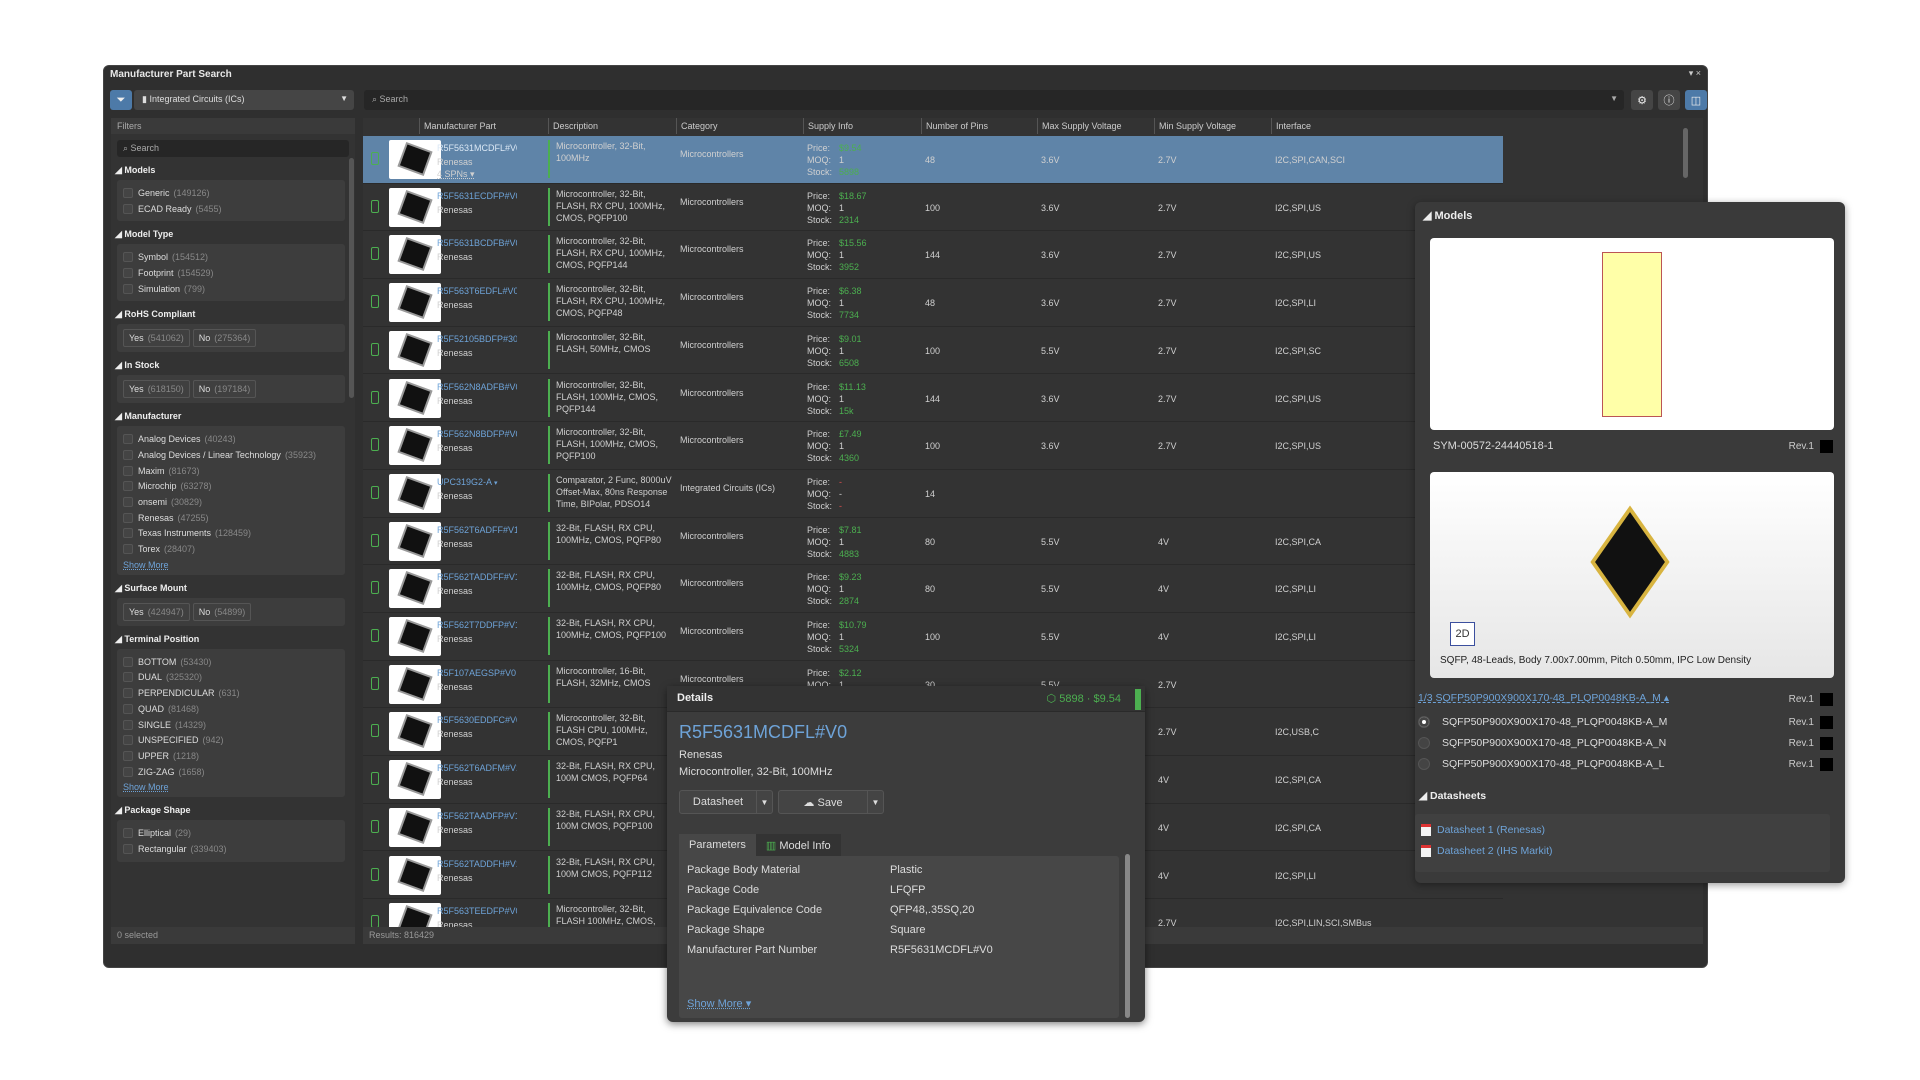  What do you see at coordinates (484, 126) in the screenshot?
I see `column-header: Manufacturer Part` at bounding box center [484, 126].